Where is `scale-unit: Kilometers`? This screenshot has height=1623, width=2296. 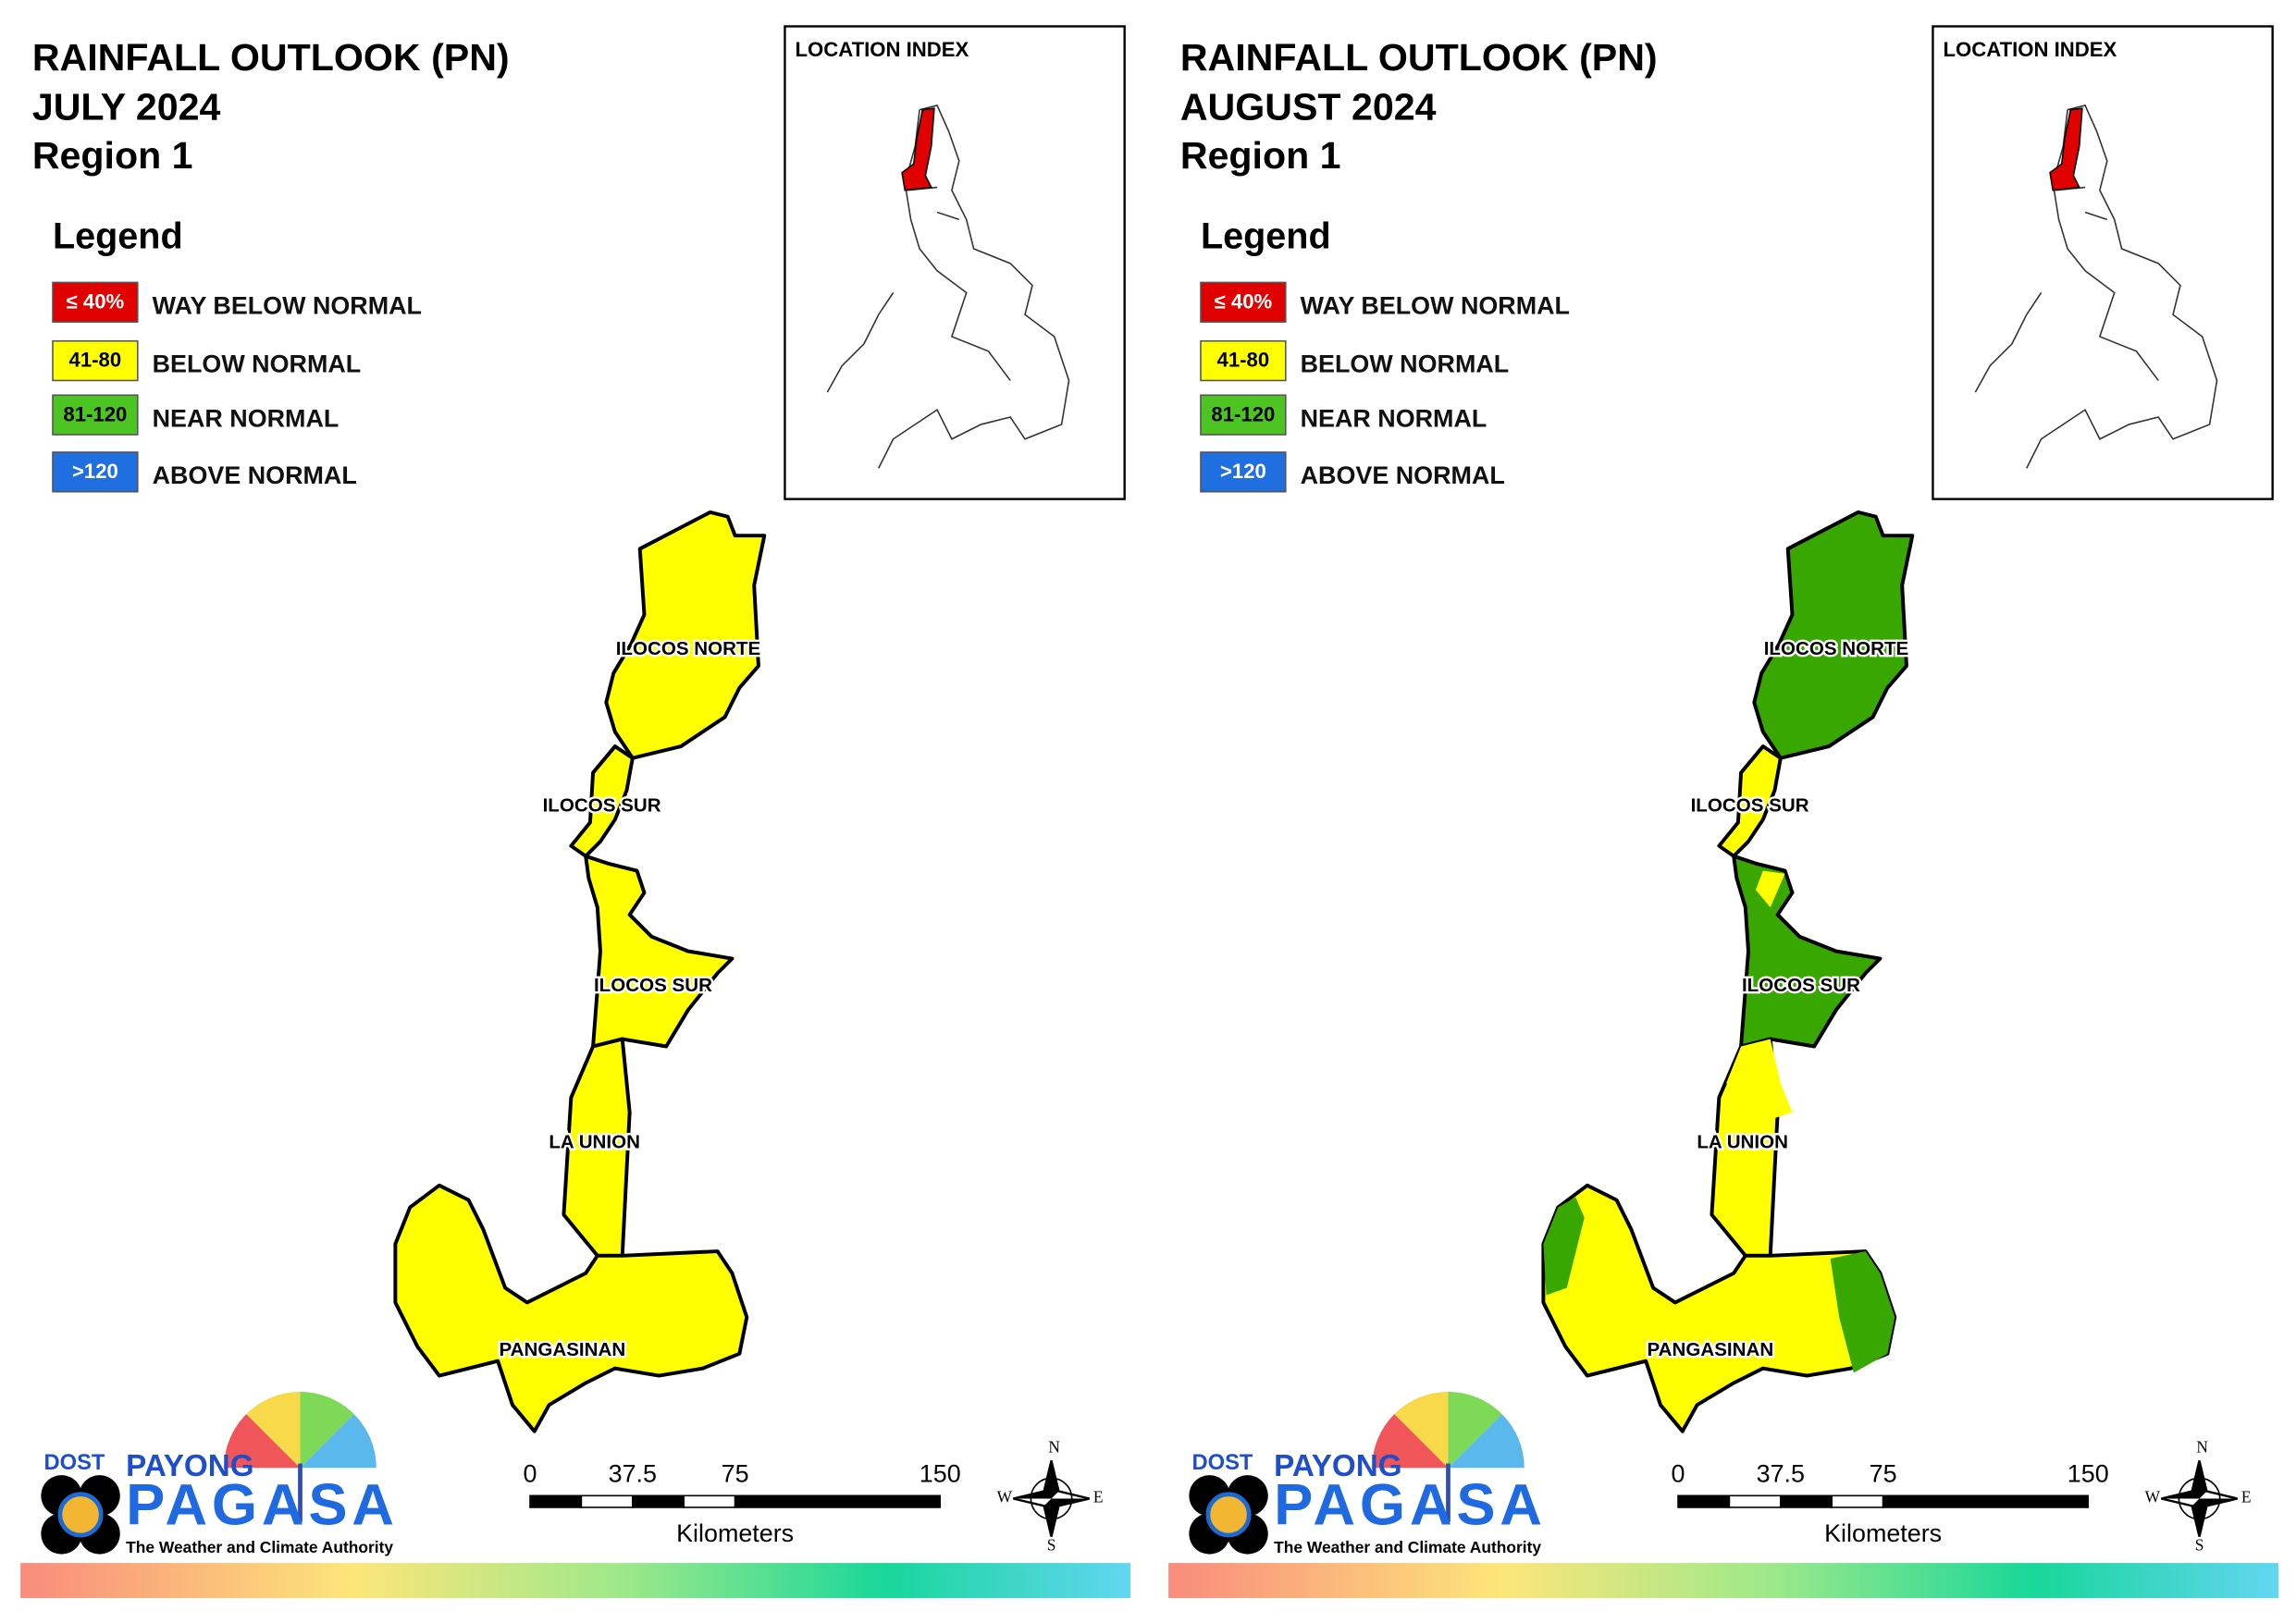 scale-unit: Kilometers is located at coordinates (1883, 1533).